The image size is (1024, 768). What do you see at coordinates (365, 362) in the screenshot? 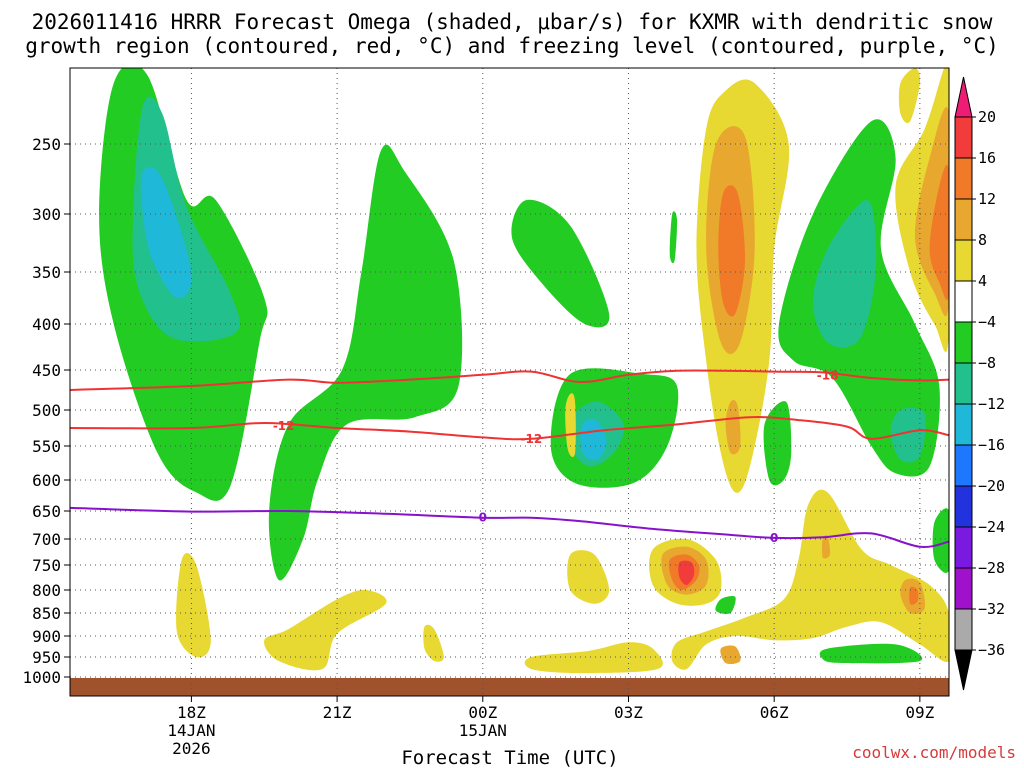
I see `omega-region-upward-motion-2230z` at bounding box center [365, 362].